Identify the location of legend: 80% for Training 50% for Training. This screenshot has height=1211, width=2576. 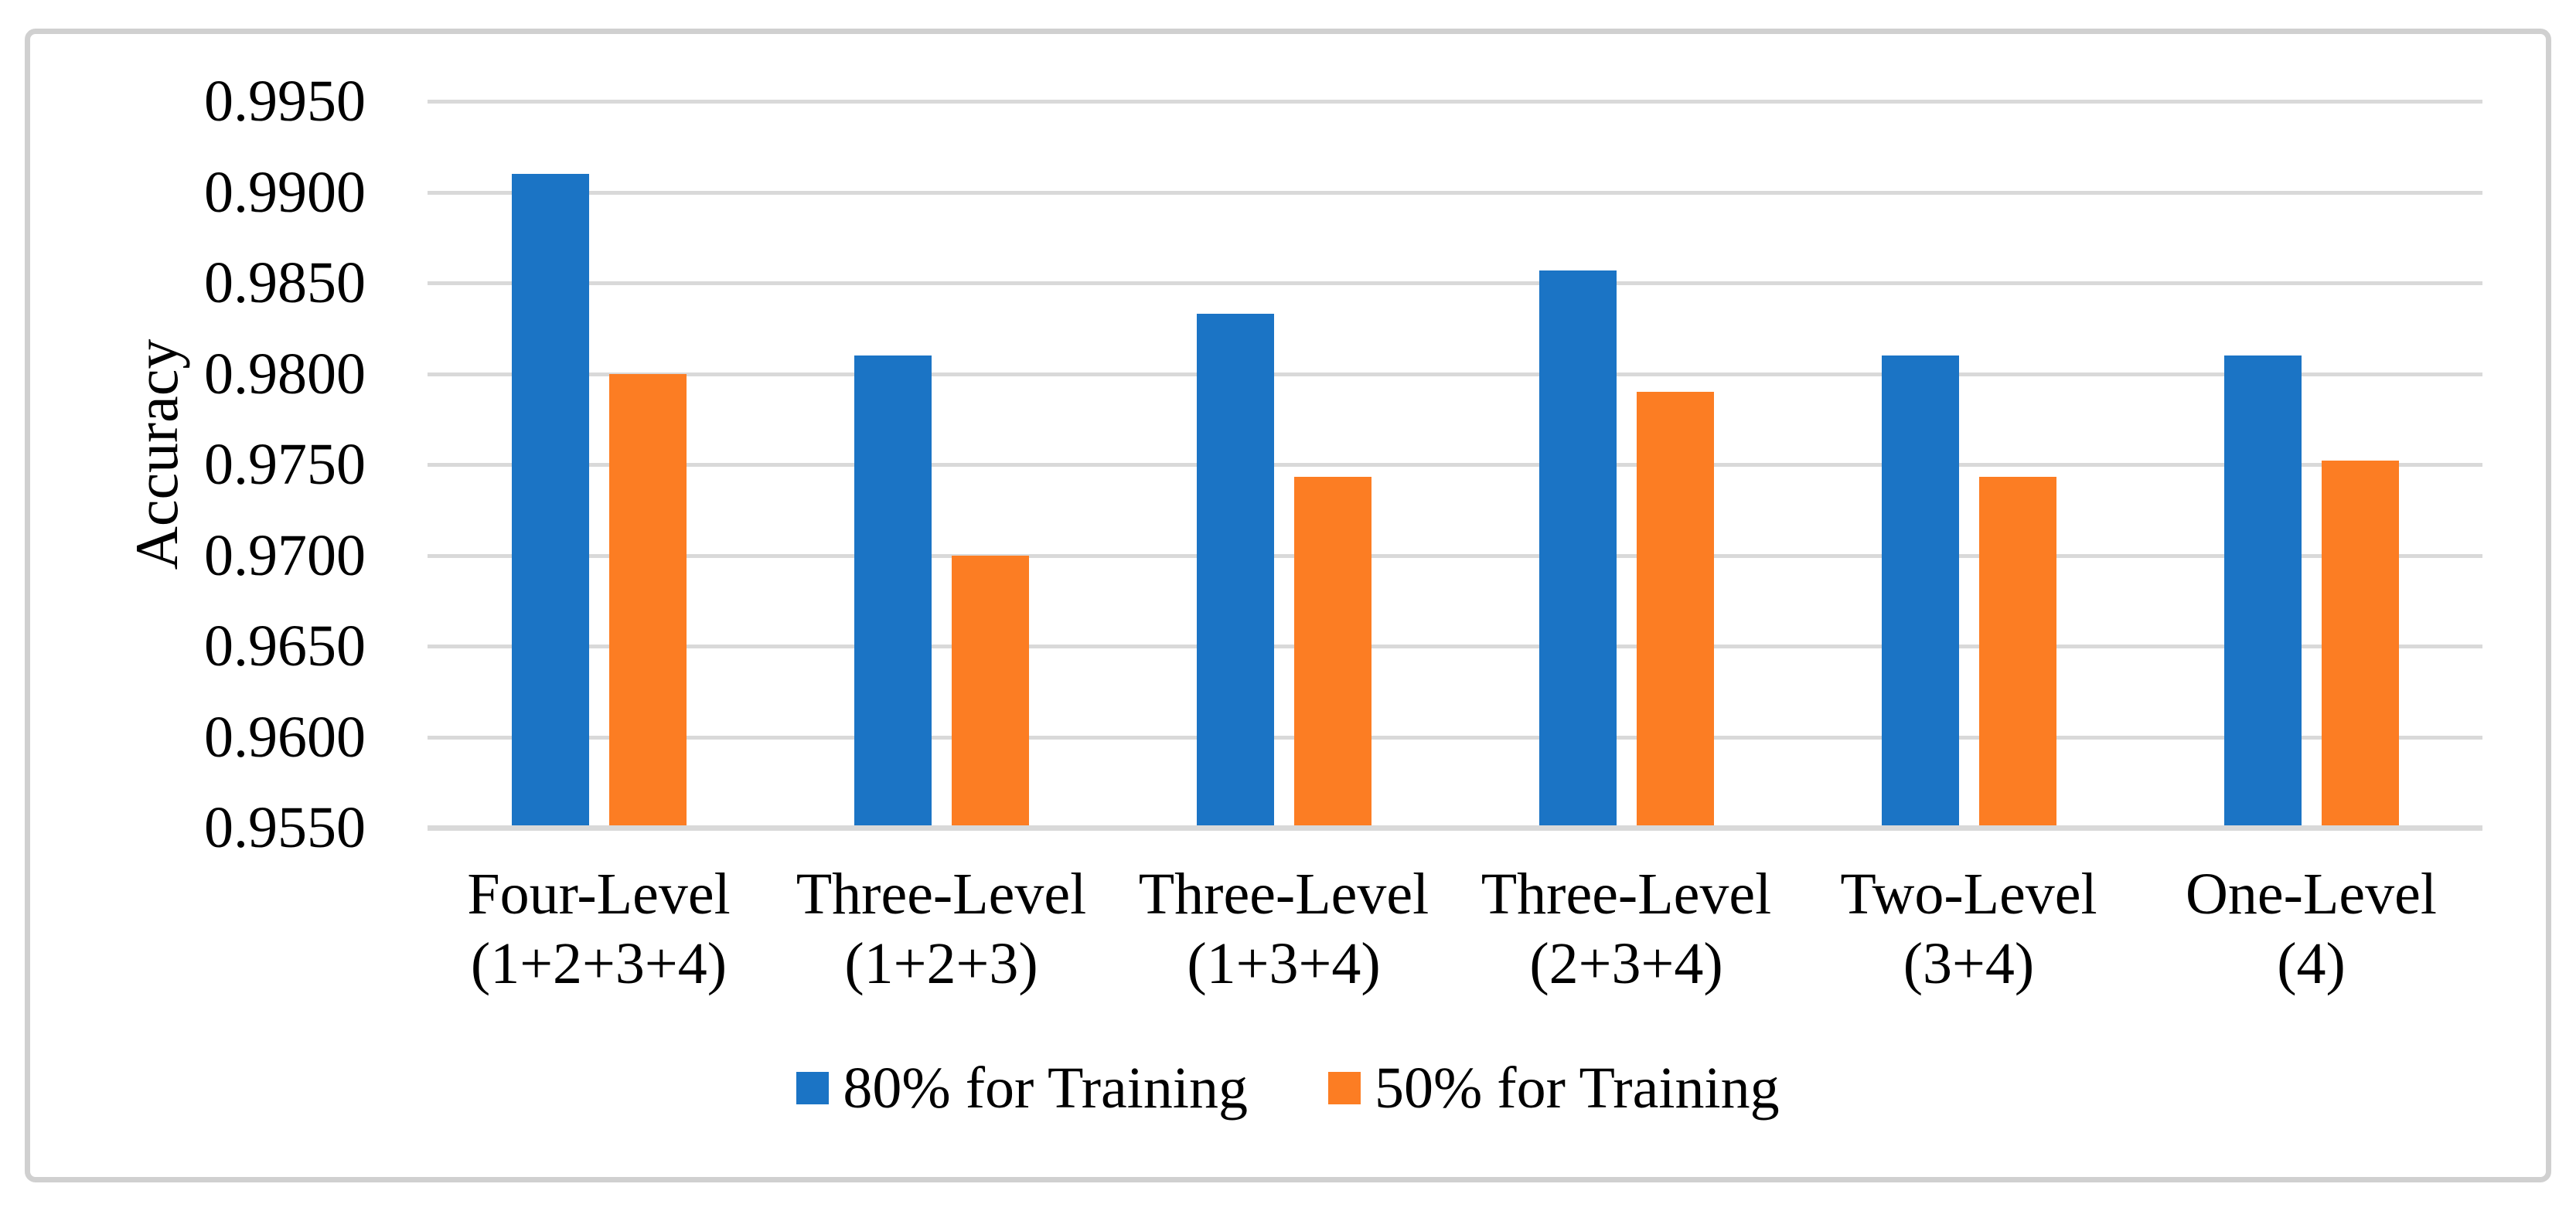
(1288, 1088).